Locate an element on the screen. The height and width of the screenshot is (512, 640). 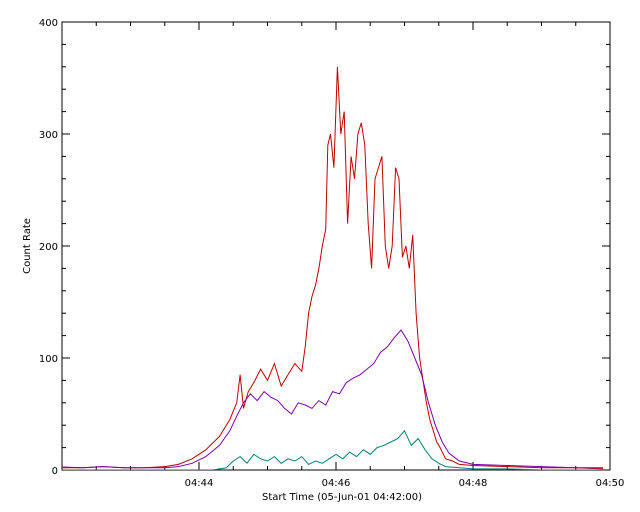
x-tick-label: 04:48 is located at coordinates (473, 483).